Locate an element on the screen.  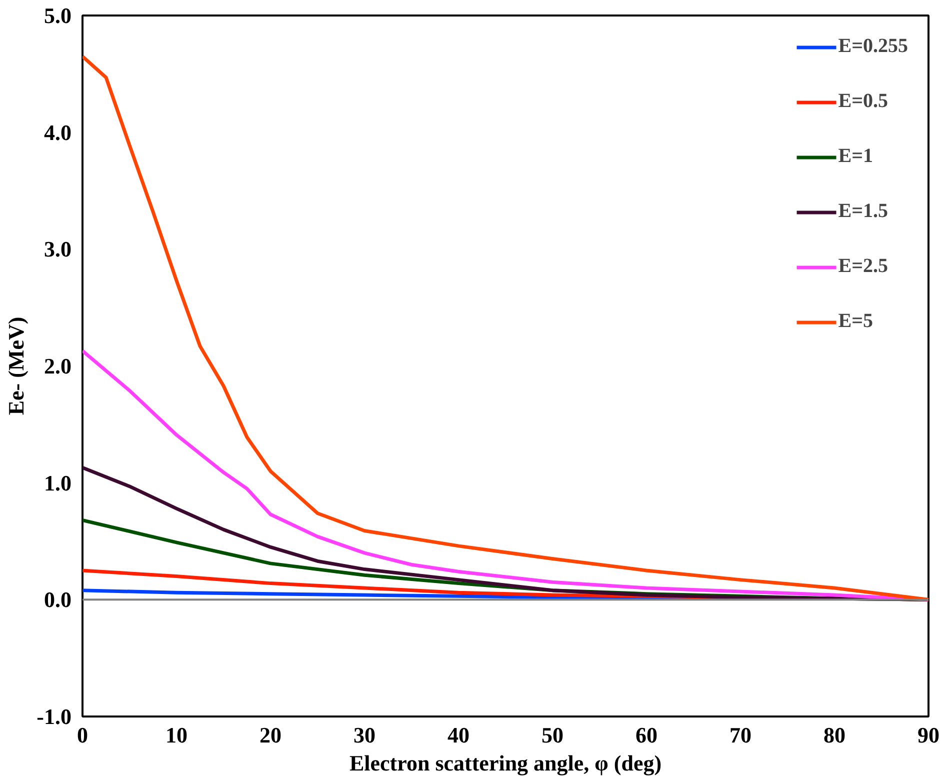
x-tick-label: 10 is located at coordinates (177, 735).